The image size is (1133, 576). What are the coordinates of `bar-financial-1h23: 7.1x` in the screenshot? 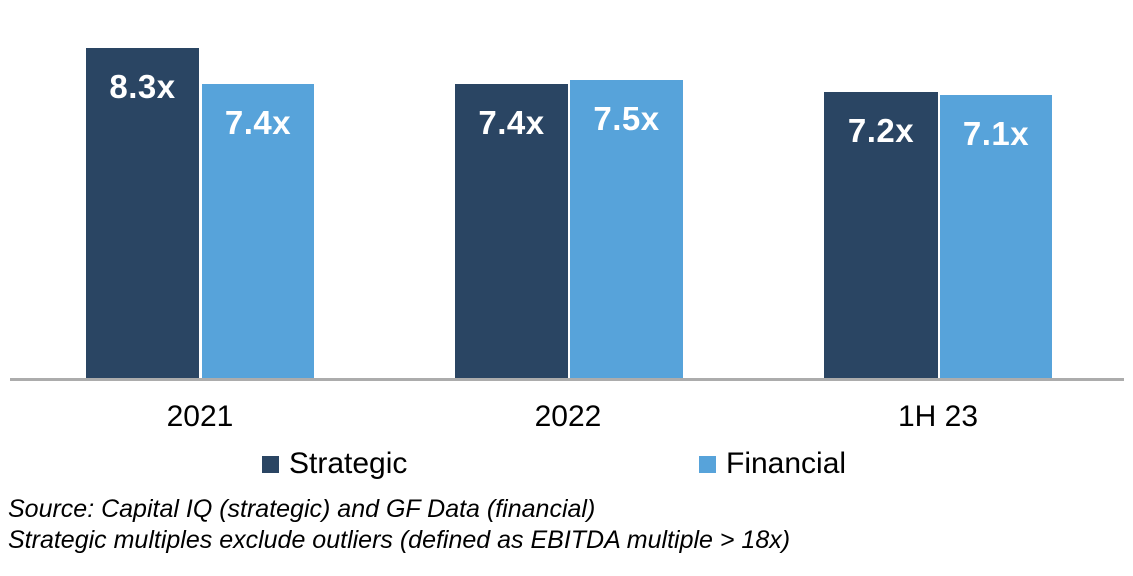 It's located at (996, 236).